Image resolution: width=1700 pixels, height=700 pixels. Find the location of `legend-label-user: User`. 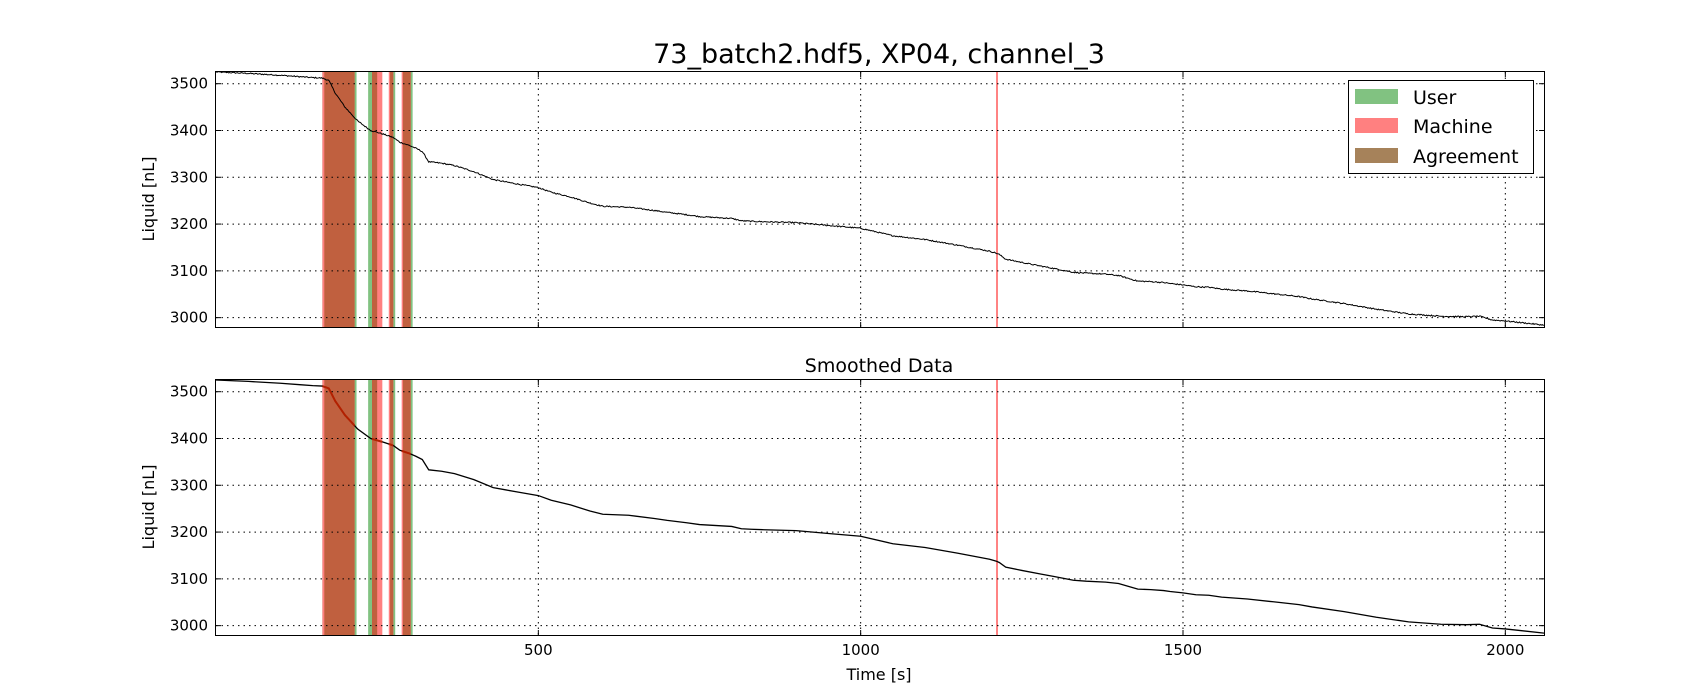

legend-label-user: User is located at coordinates (1434, 98).